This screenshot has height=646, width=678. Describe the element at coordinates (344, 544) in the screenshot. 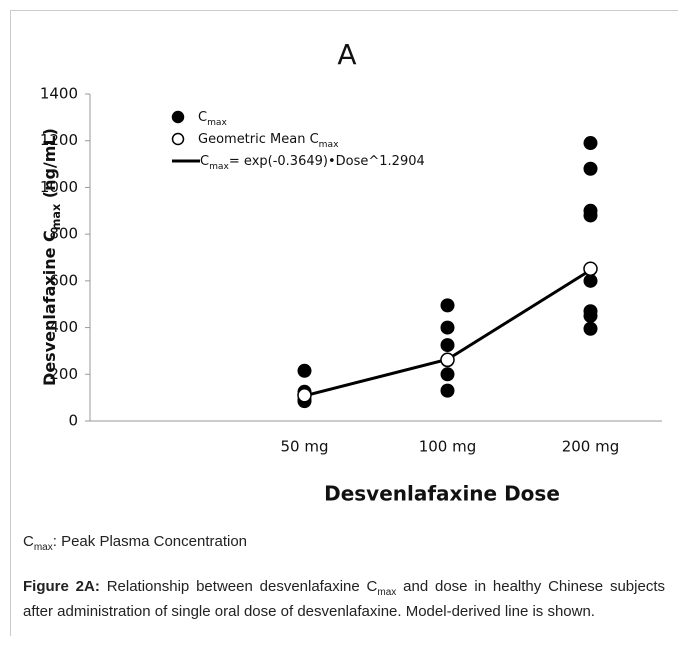

I see `note: Cmax: Peak Plasma Concentration` at that location.